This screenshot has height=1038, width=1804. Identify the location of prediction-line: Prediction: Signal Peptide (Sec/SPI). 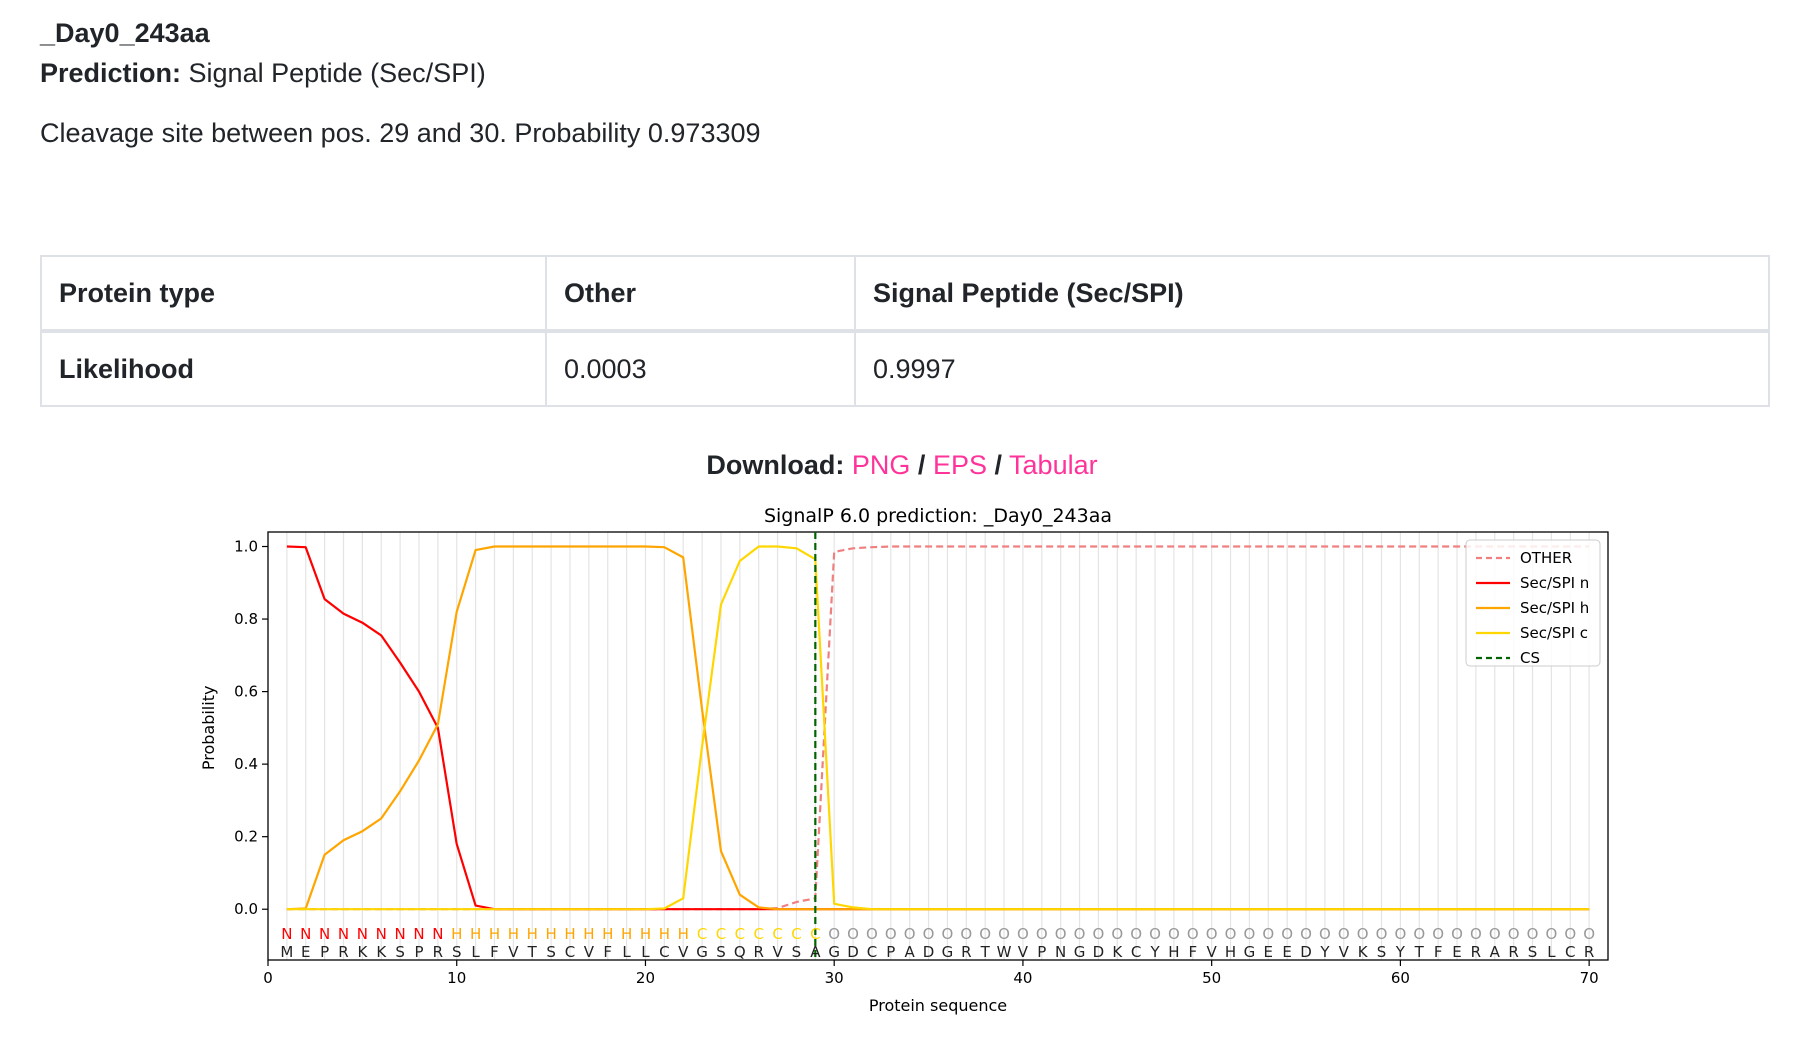
(263, 73).